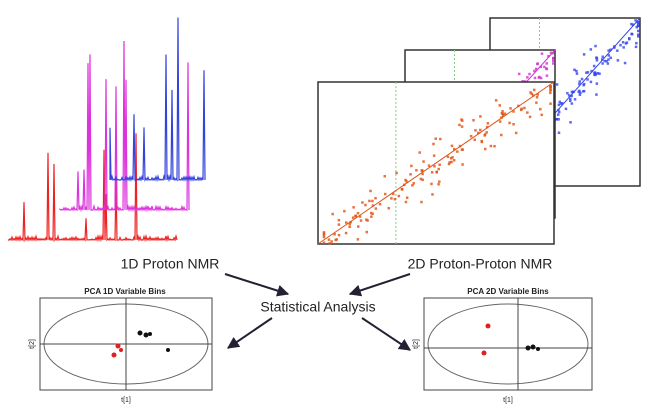 The height and width of the screenshot is (408, 656). I want to click on pca-title: PCA 2D Variable Bins, so click(508, 291).